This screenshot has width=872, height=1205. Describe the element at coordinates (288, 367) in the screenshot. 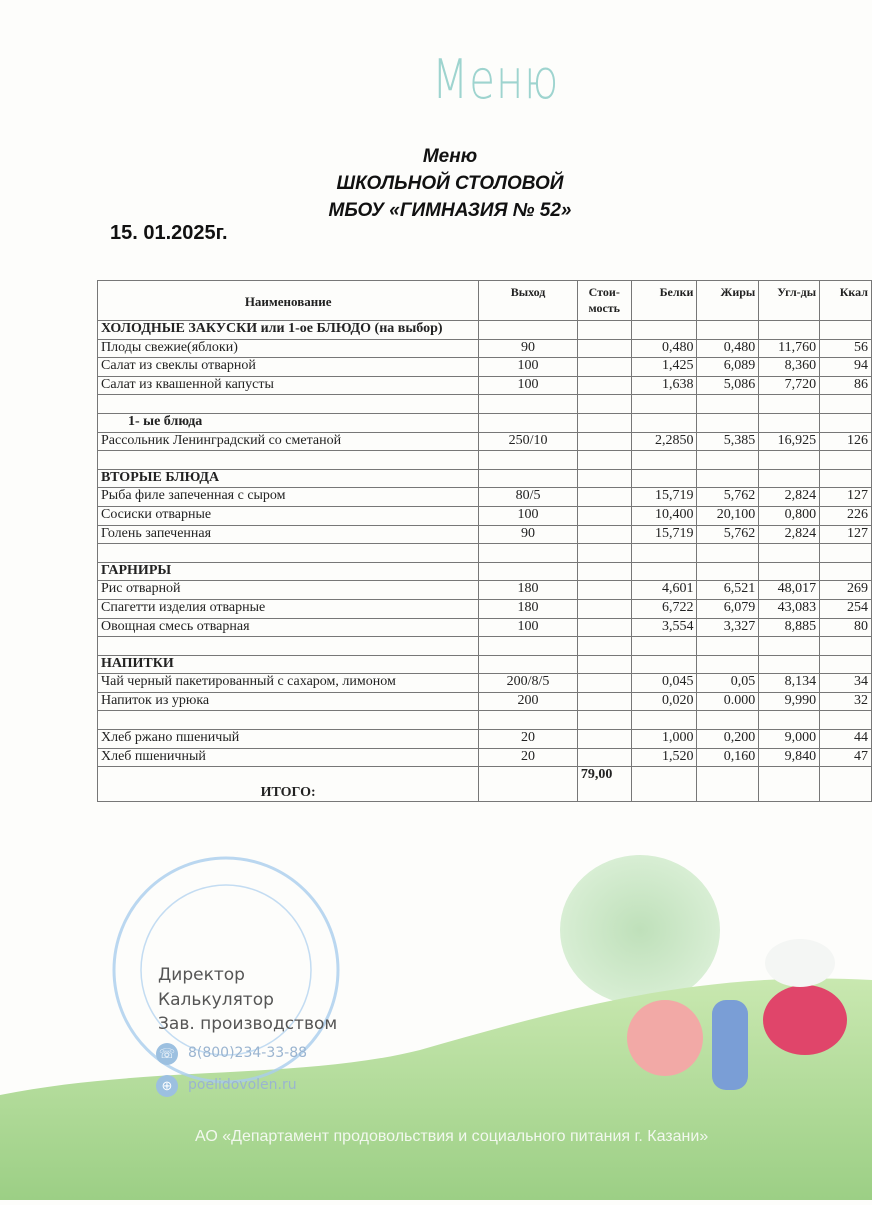

I see `cell-name: Салат из свеклы отварной` at that location.